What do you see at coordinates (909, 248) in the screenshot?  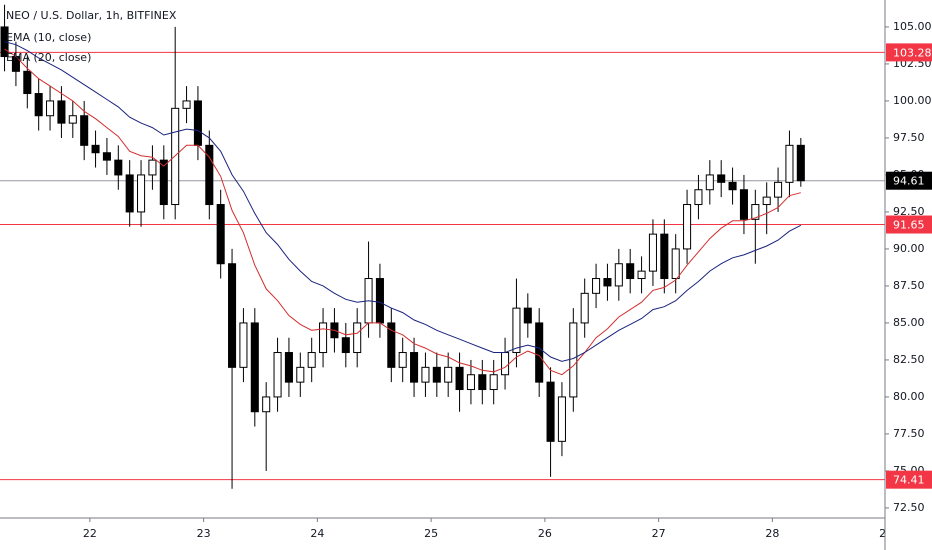 I see `y-tick-label: 90.00` at bounding box center [909, 248].